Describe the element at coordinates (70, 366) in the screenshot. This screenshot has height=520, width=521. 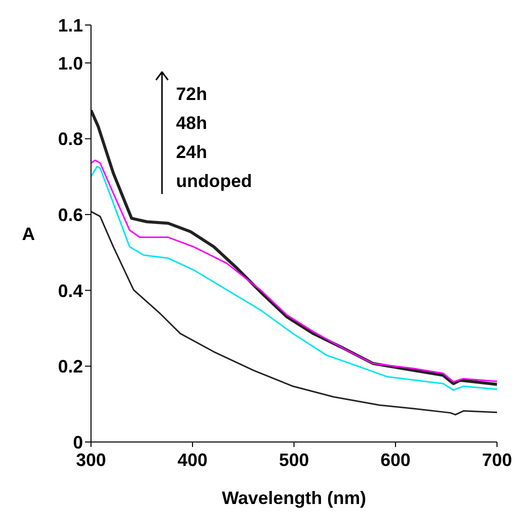
I see `y-tick-label: 0.2` at that location.